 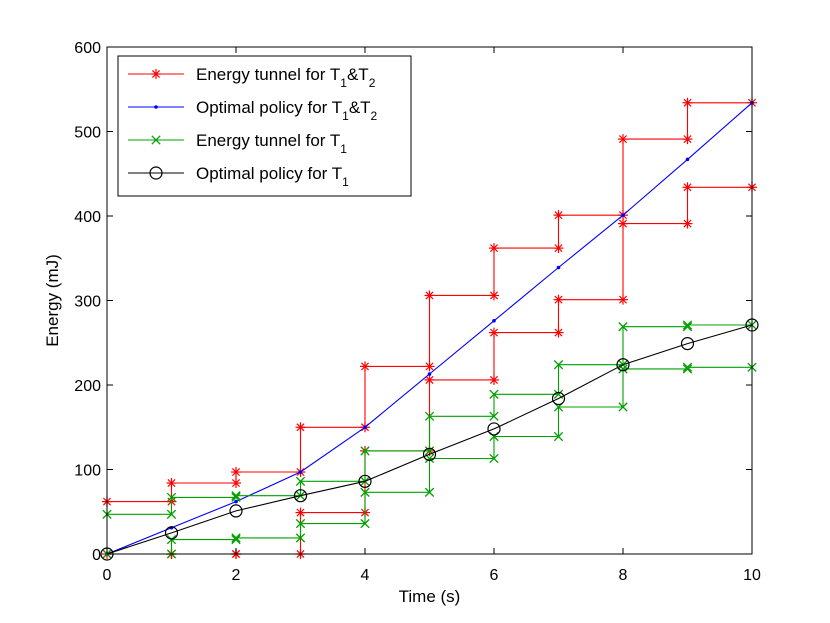 I want to click on y-tick-label: 0, so click(x=96, y=555).